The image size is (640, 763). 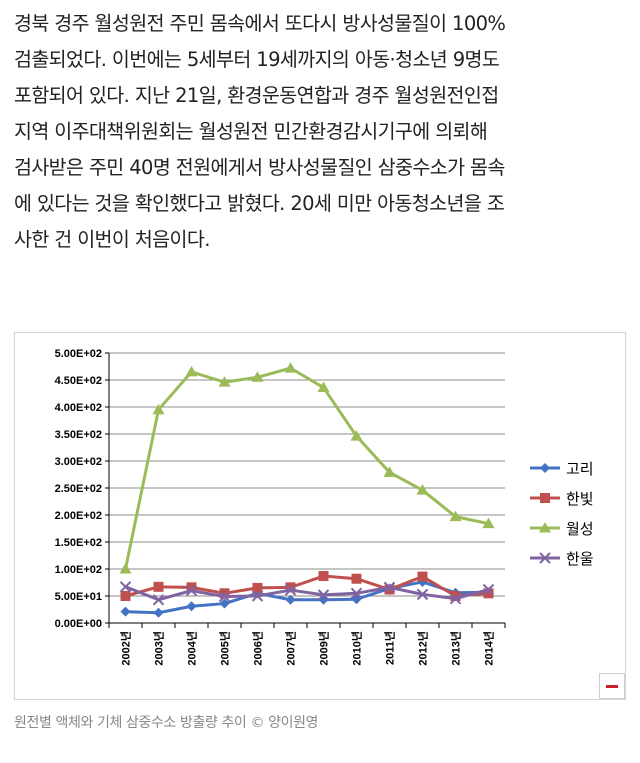 I want to click on x-tick-label: 2005년, so click(x=225, y=648).